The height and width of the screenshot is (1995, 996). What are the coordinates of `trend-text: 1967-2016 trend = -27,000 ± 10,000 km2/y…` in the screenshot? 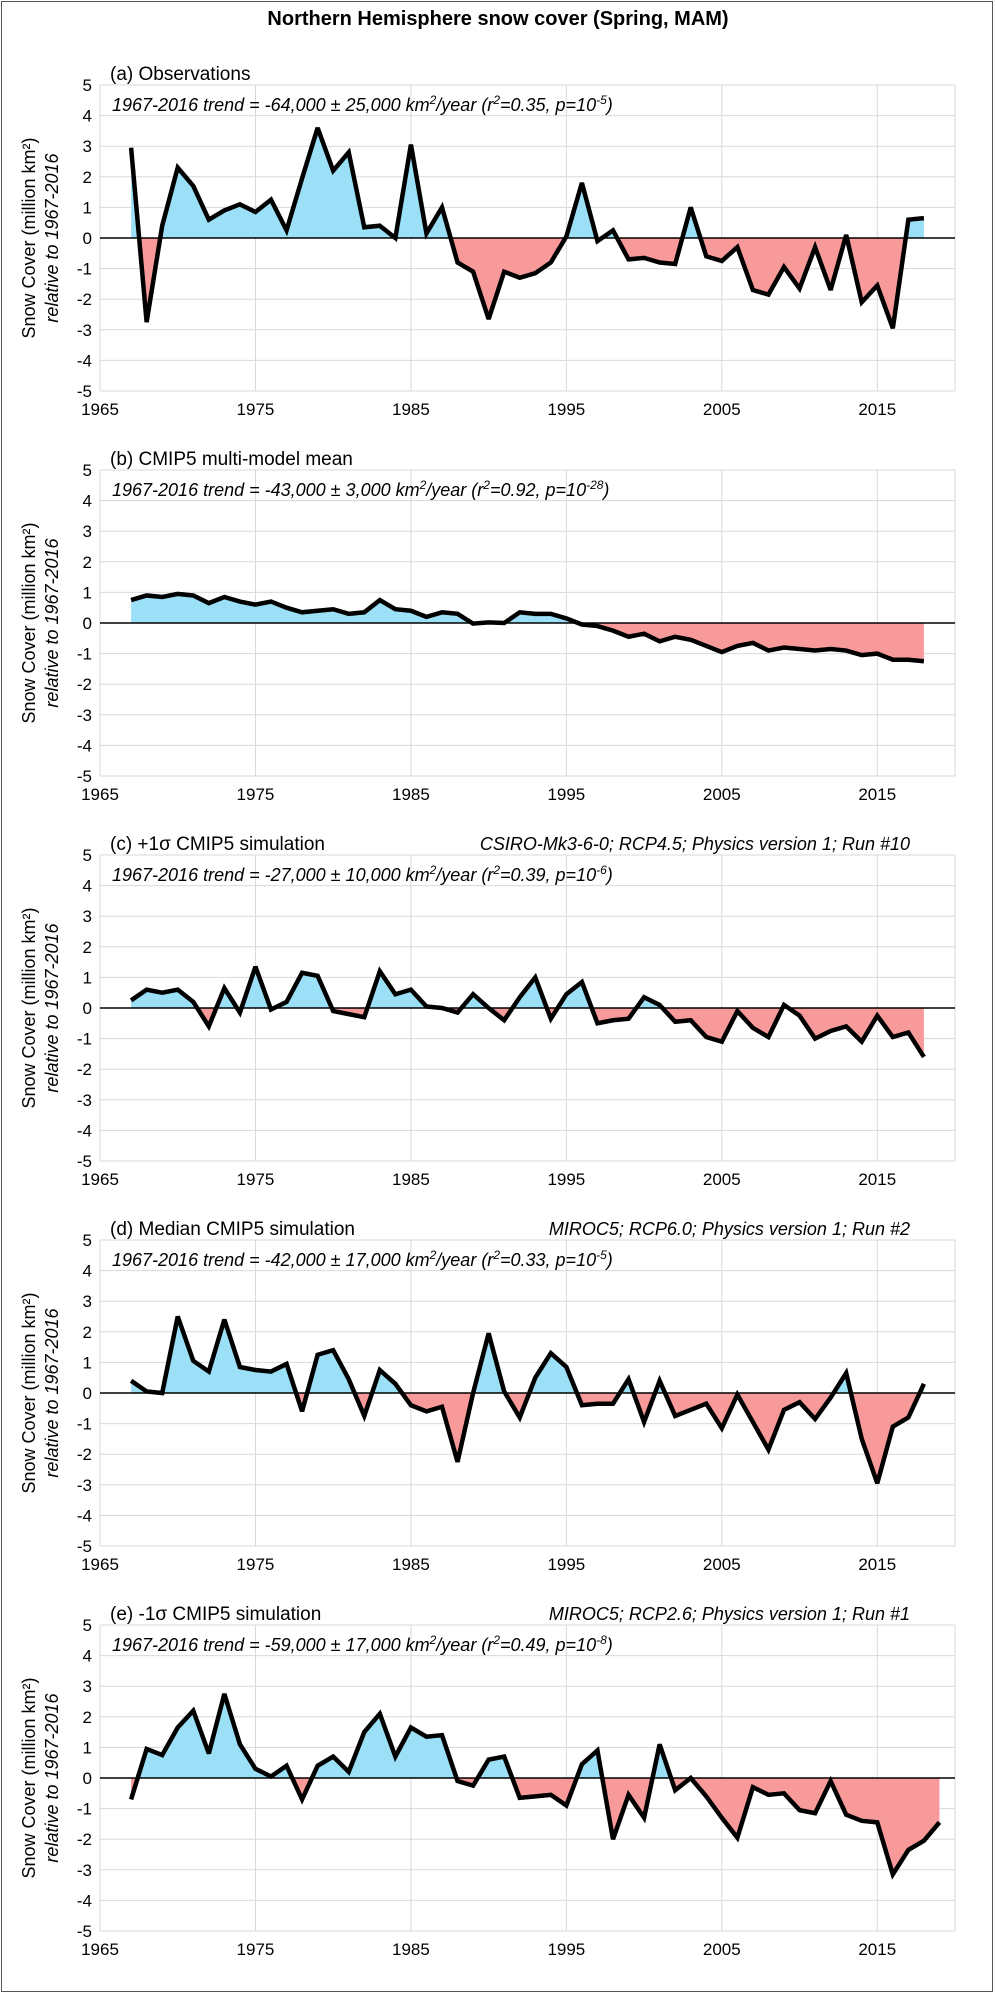 It's located at (362, 874).